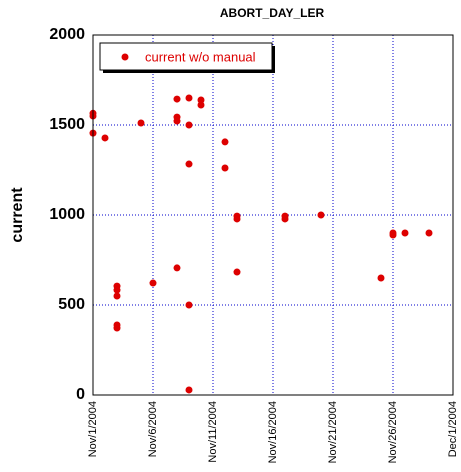 The image size is (461, 472). Describe the element at coordinates (80, 394) in the screenshot. I see `y-tick-label: 0` at that location.